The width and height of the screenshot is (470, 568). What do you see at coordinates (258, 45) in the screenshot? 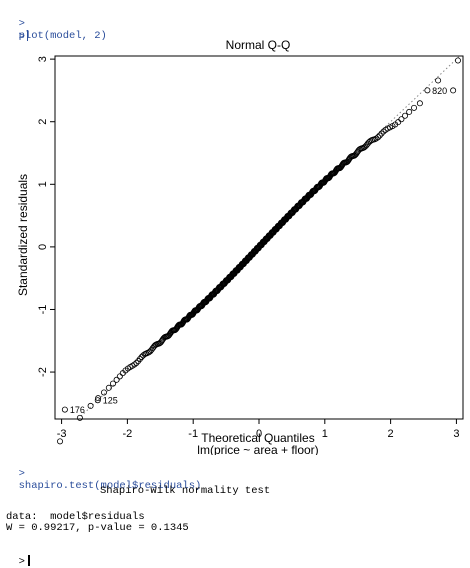
I see `chart-title: Normal Q-Q` at bounding box center [258, 45].